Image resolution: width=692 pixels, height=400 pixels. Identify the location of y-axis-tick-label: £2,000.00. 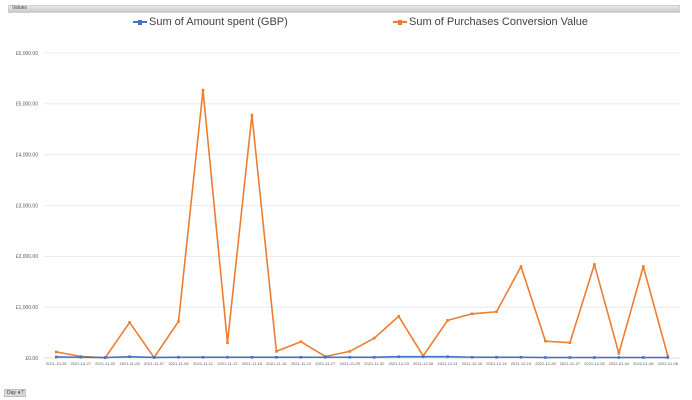
(27, 257).